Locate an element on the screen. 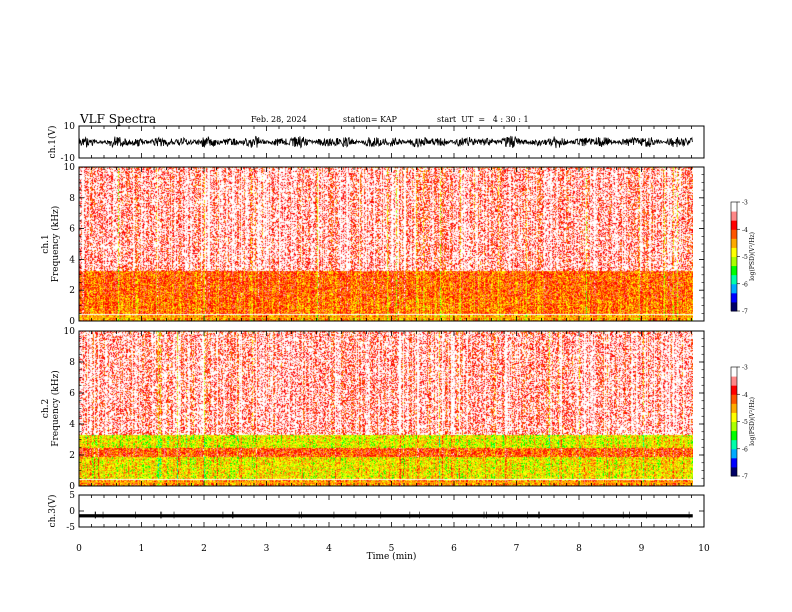 Image resolution: width=792 pixels, height=612 pixels. x-tick-label: 7 is located at coordinates (517, 549).